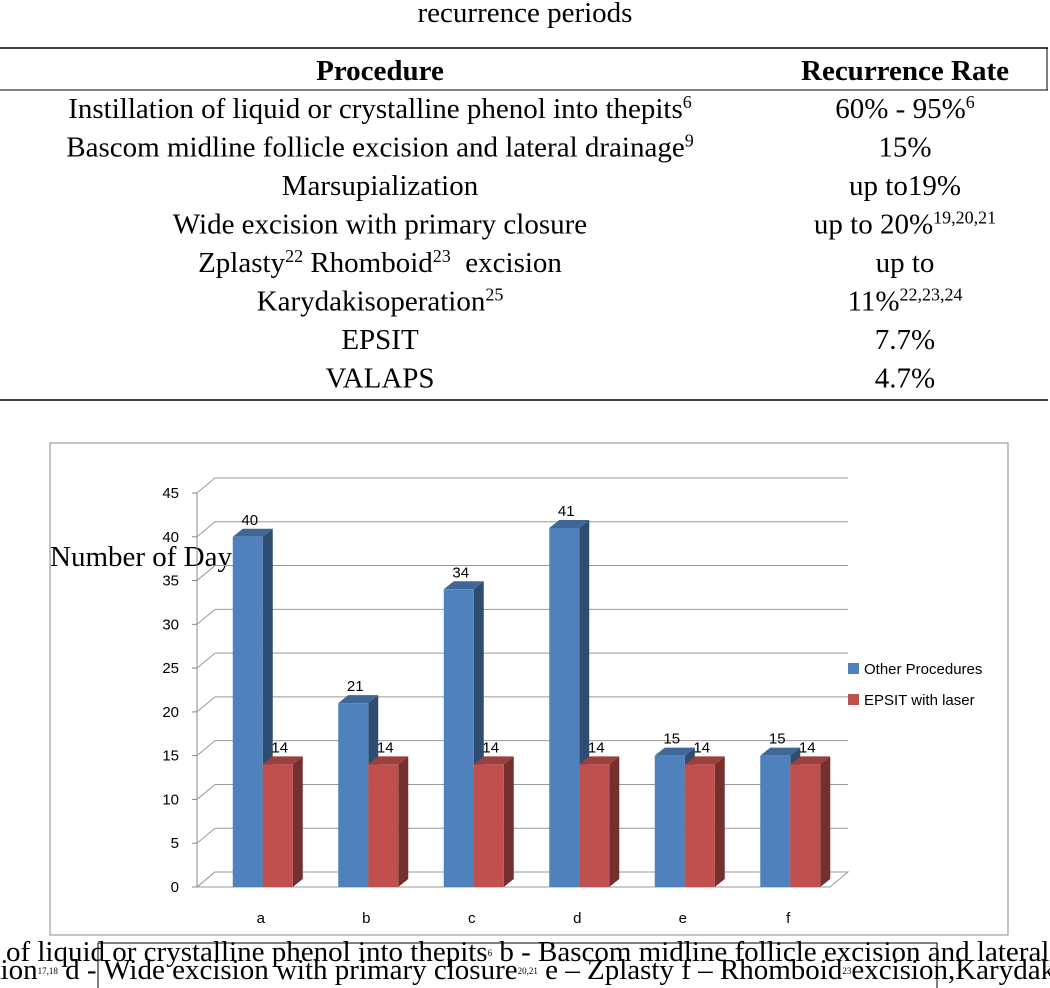 The height and width of the screenshot is (988, 1050). What do you see at coordinates (355, 686) in the screenshot?
I see `data-label: 21` at bounding box center [355, 686].